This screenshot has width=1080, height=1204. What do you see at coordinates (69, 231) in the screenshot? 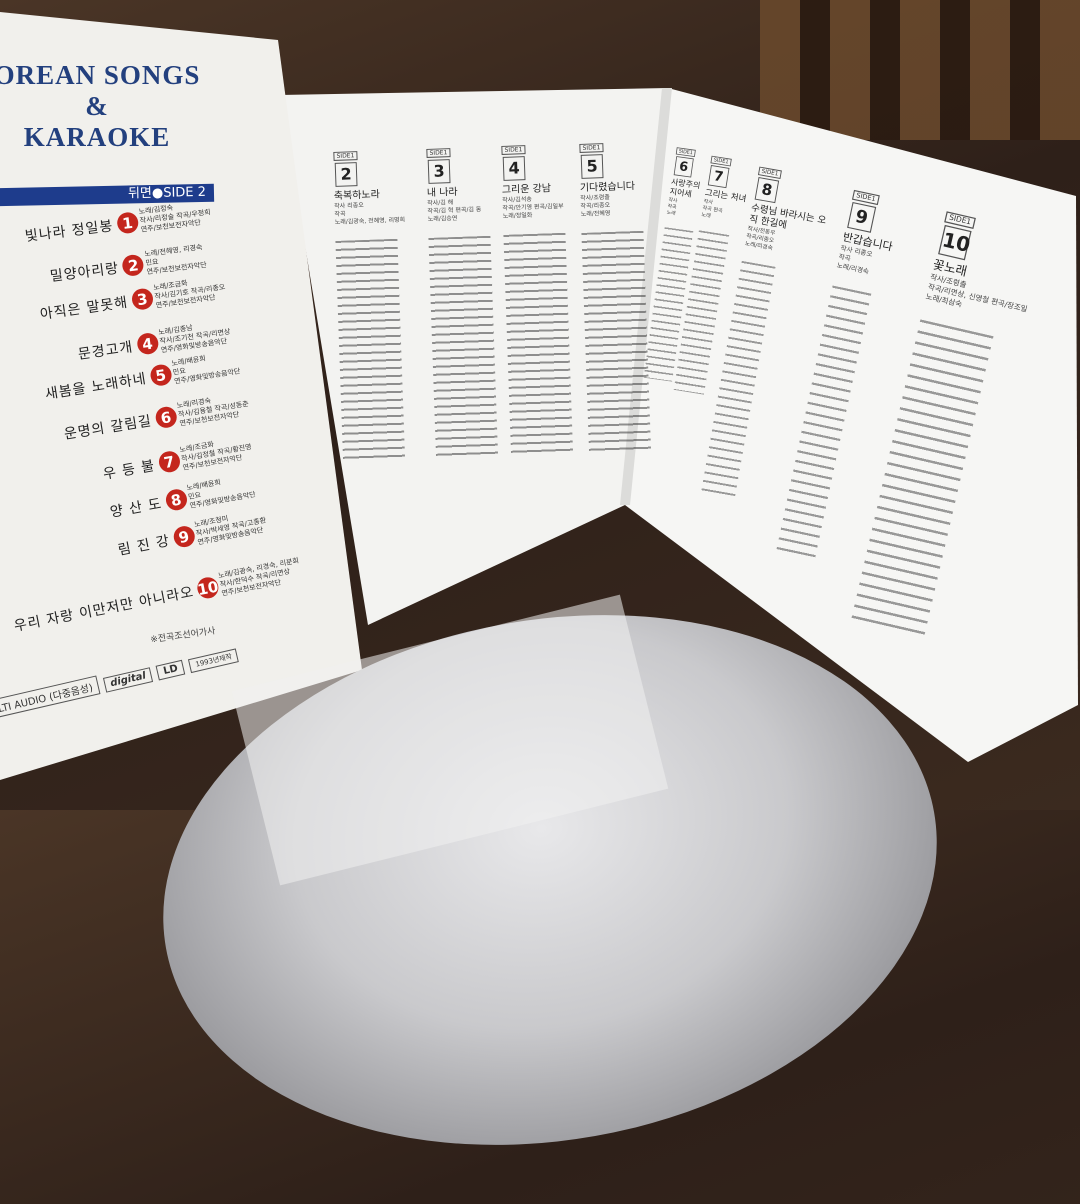
I see `song-title: 빛나라 정일봉` at bounding box center [69, 231].